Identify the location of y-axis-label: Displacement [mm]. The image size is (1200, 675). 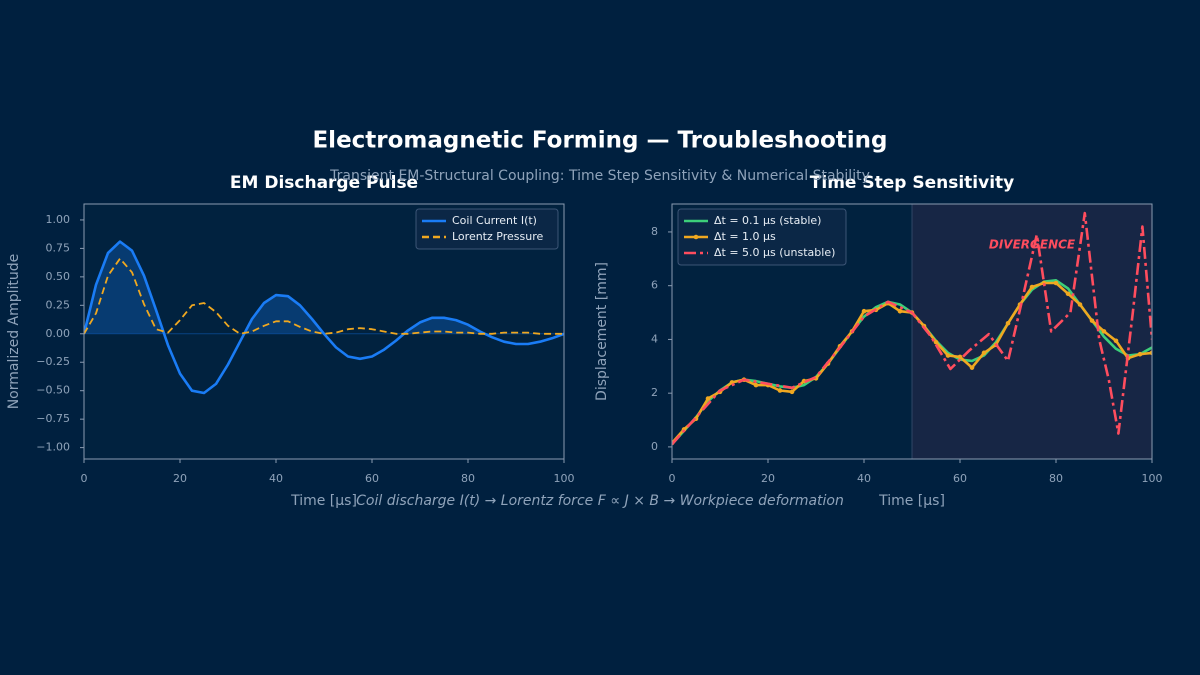
(602, 331).